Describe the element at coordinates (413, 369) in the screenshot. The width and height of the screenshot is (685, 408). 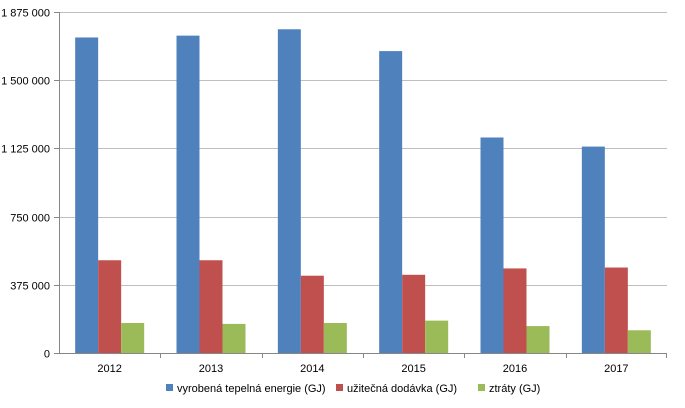
I see `x-tick-label: 2015` at that location.